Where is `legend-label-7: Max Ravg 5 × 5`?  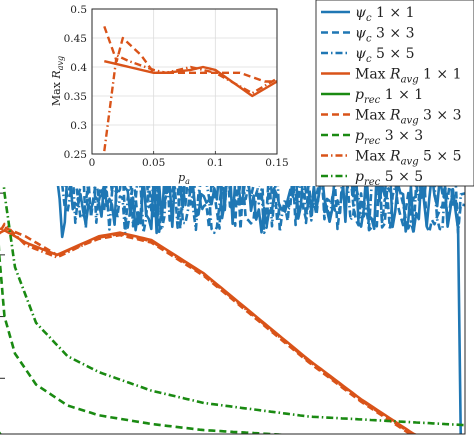
legend-label-7: Max Ravg 5 × 5 is located at coordinates (408, 158).